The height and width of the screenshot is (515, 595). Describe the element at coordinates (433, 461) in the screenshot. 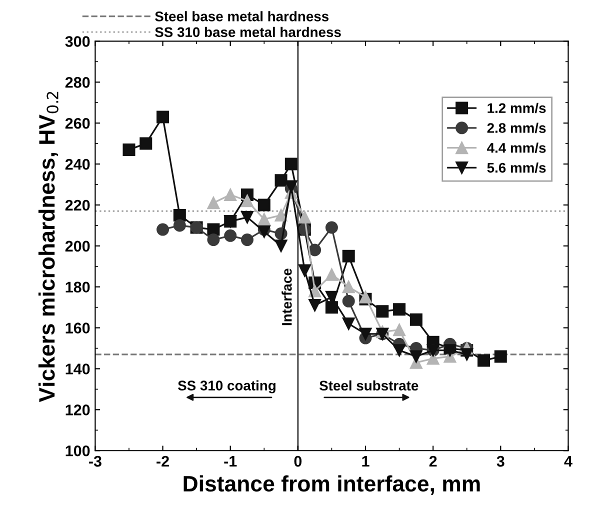

I see `x-tick-label: 2` at that location.